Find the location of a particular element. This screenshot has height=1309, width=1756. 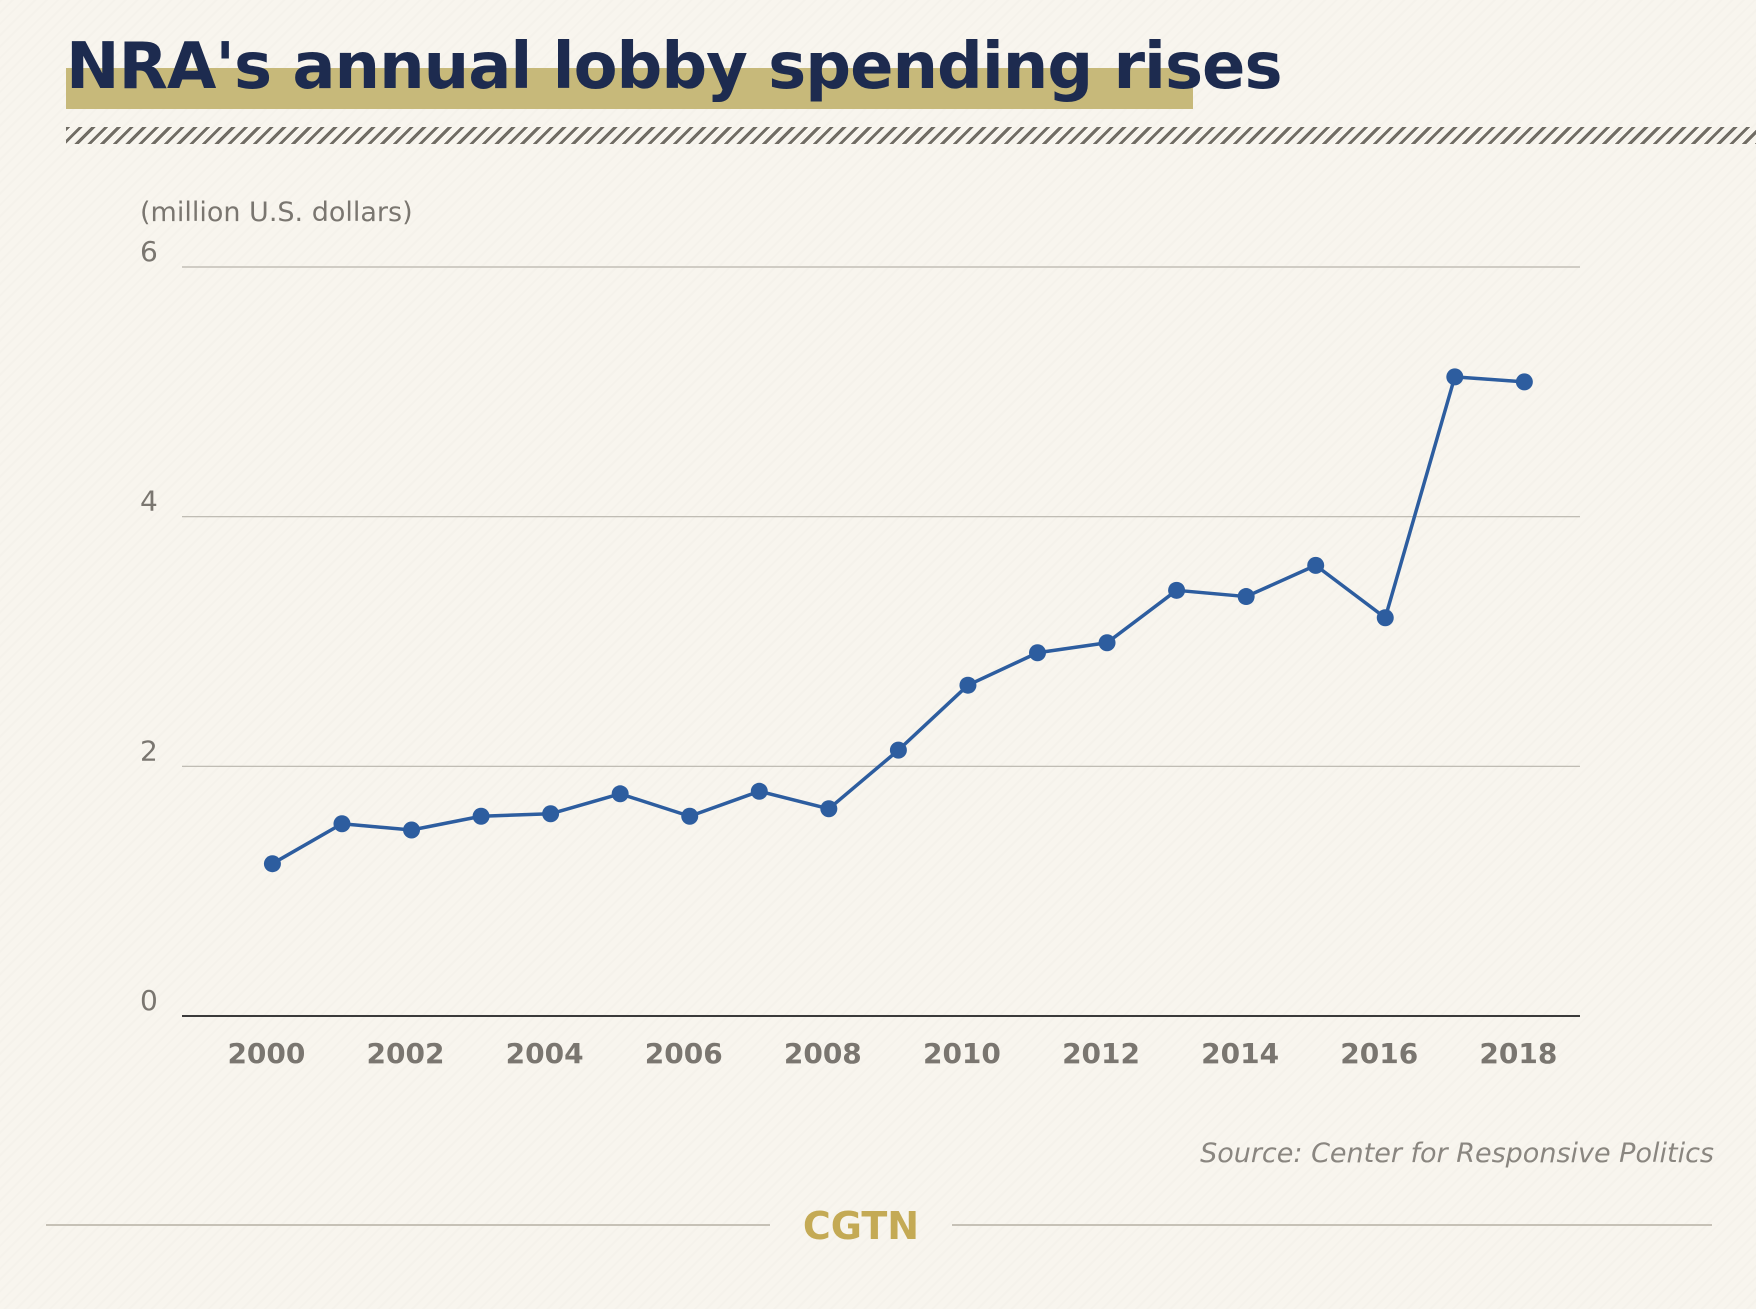

title-highlight-band is located at coordinates (629, 88).